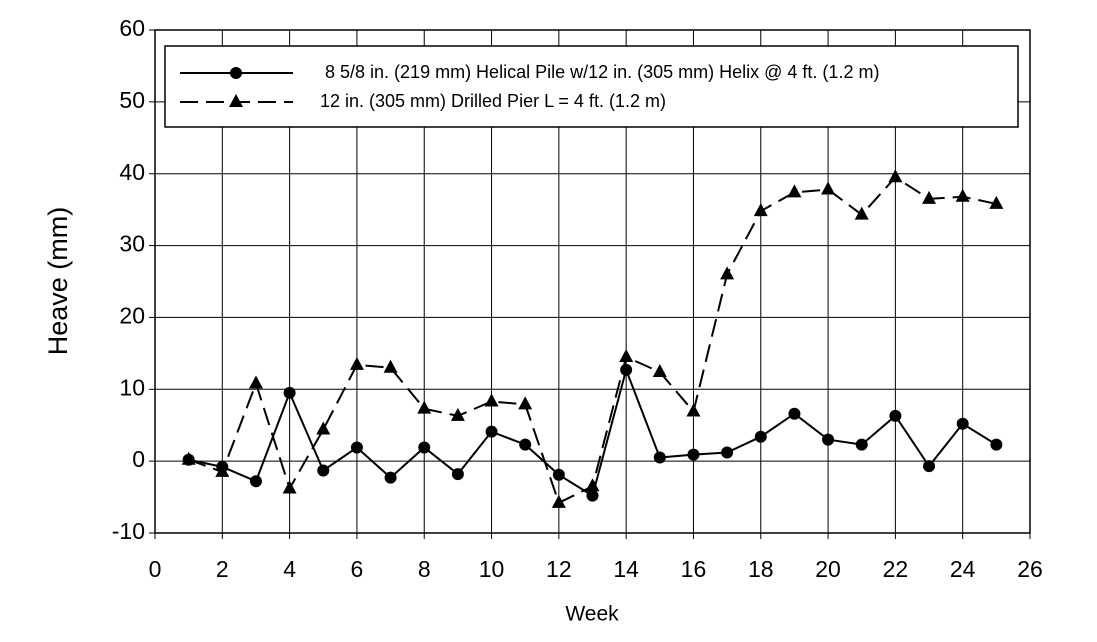 This screenshot has width=1097, height=642. Describe the element at coordinates (592, 614) in the screenshot. I see `x-axis-label: Week` at that location.